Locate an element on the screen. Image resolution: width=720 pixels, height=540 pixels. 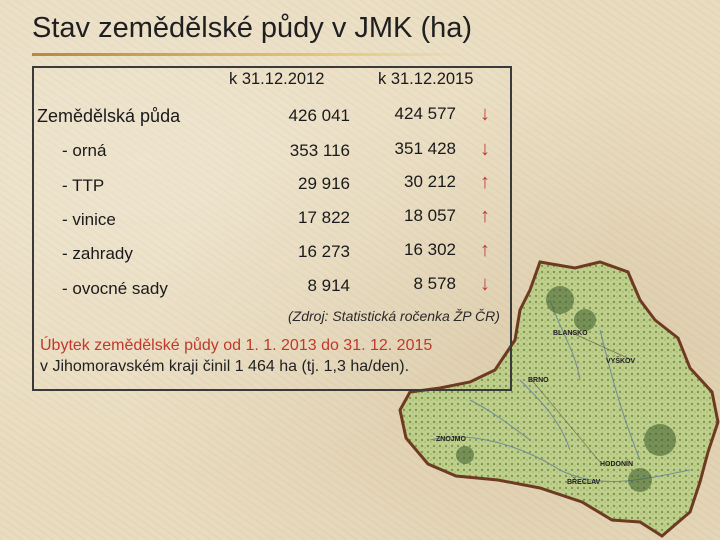
row-label-zemedelska-puda: Zemědělská půda is located at coordinates (109, 116).